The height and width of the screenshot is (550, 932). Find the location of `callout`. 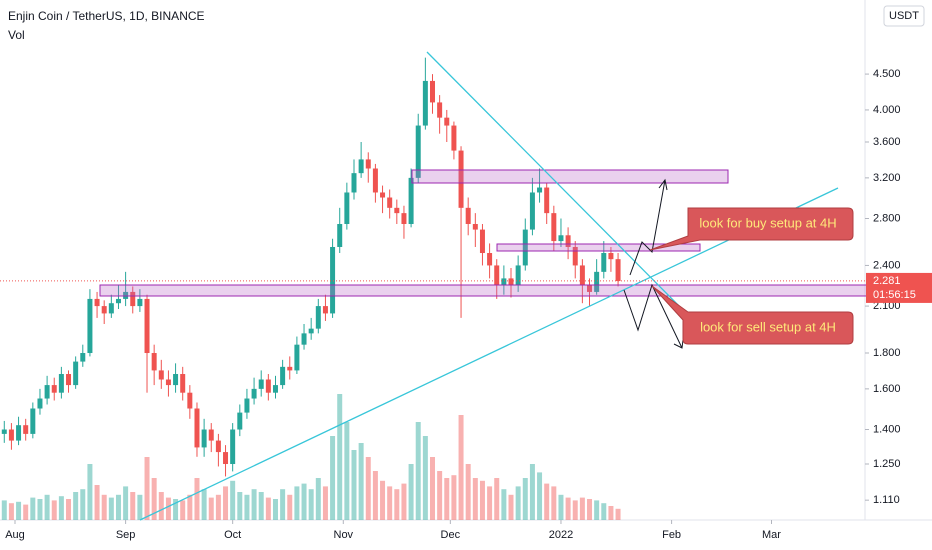

callout is located at coordinates (752, 315).